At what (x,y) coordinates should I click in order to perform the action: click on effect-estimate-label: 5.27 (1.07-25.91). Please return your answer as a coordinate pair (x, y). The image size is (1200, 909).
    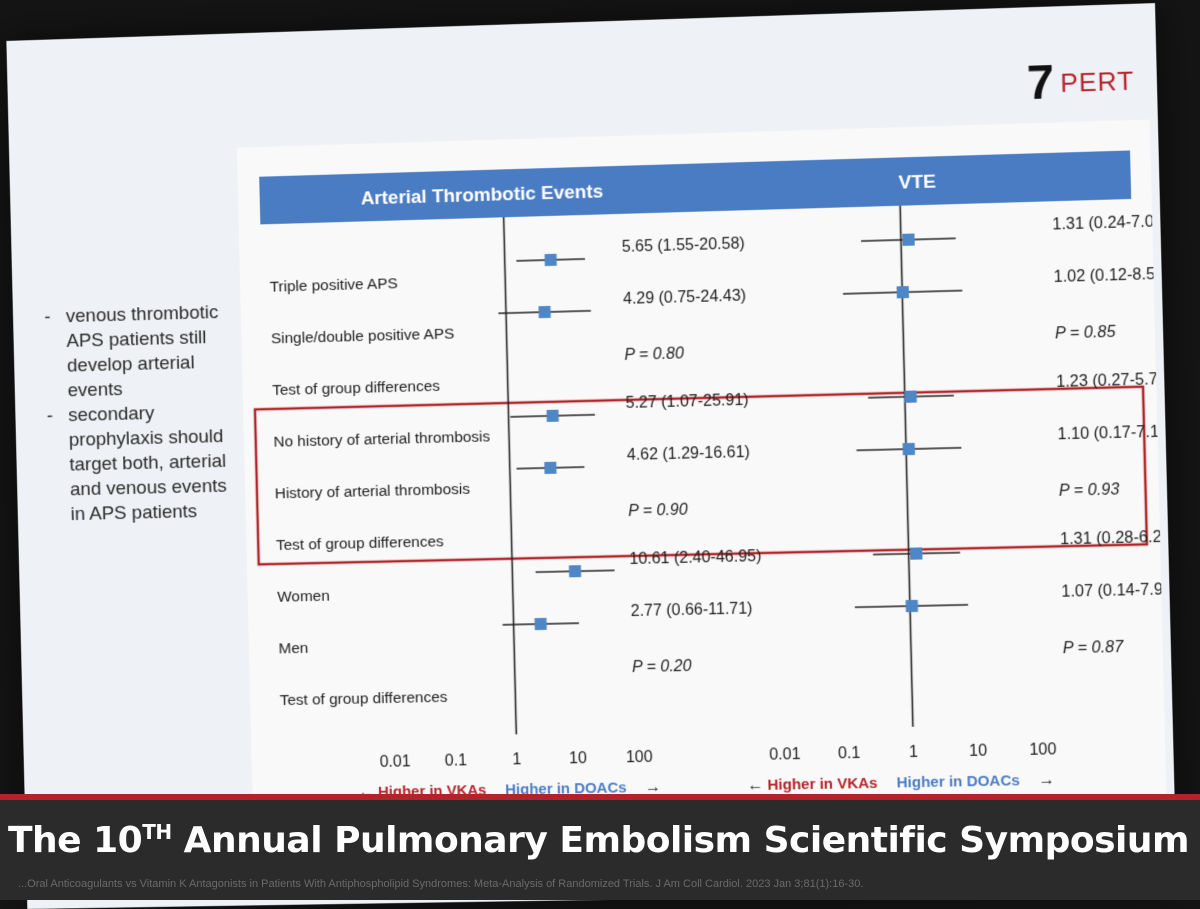
    Looking at the image, I should click on (686, 402).